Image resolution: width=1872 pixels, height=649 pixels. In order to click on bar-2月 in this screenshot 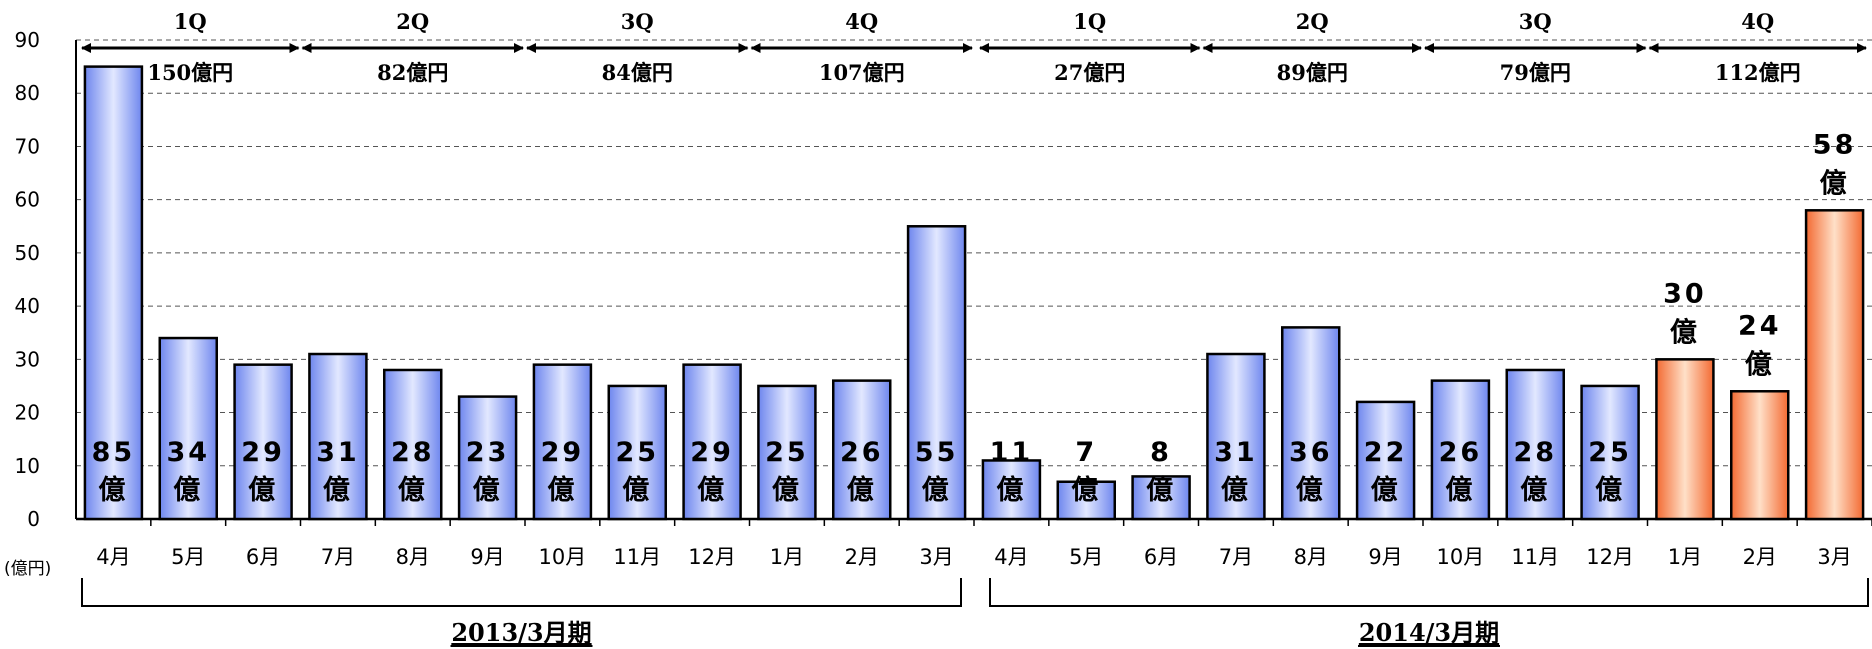, I will do `click(1760, 455)`.